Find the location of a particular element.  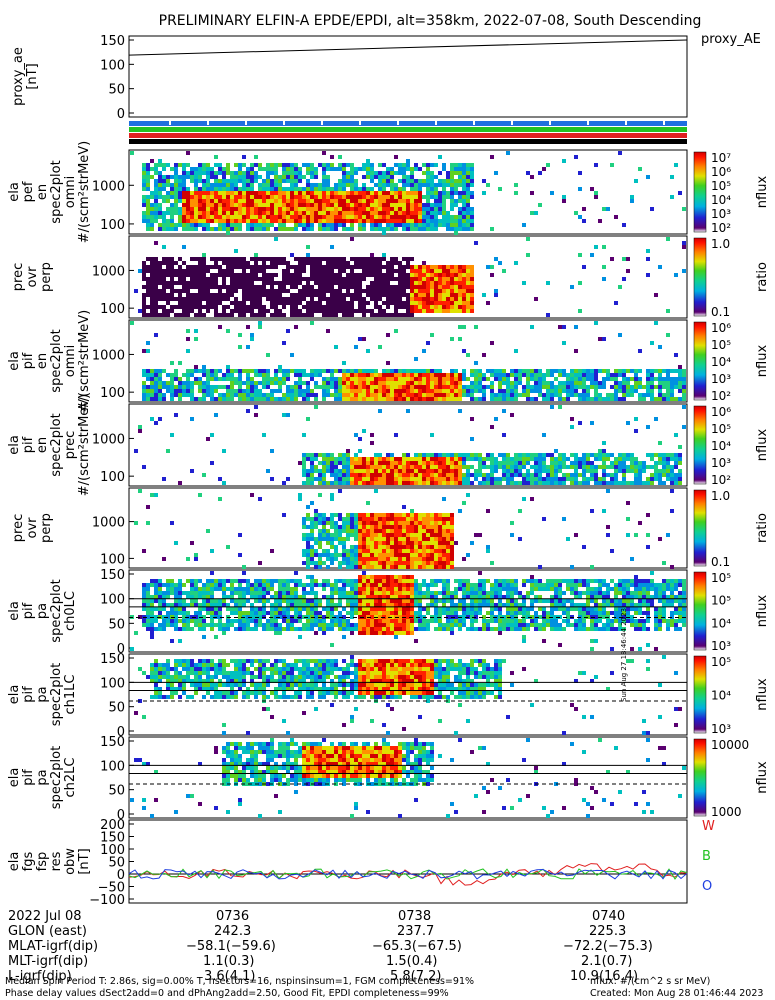

colorbar-tick: 10⁵ is located at coordinates (721, 186).